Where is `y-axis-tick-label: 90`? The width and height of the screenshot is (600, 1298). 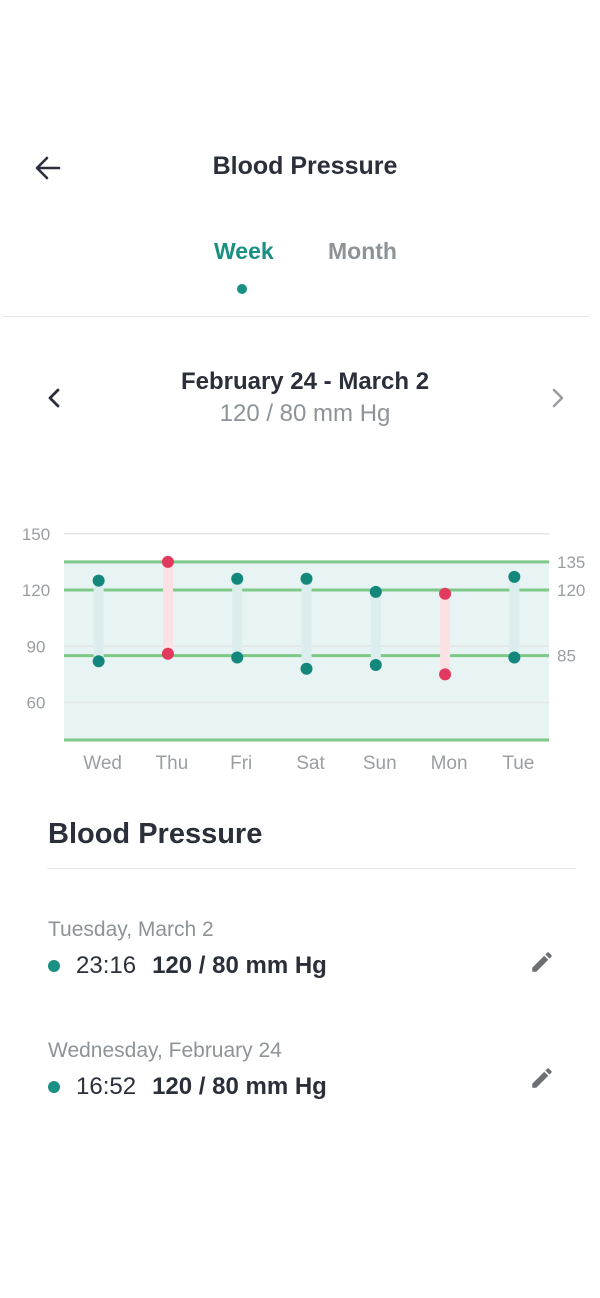 y-axis-tick-label: 90 is located at coordinates (36, 646).